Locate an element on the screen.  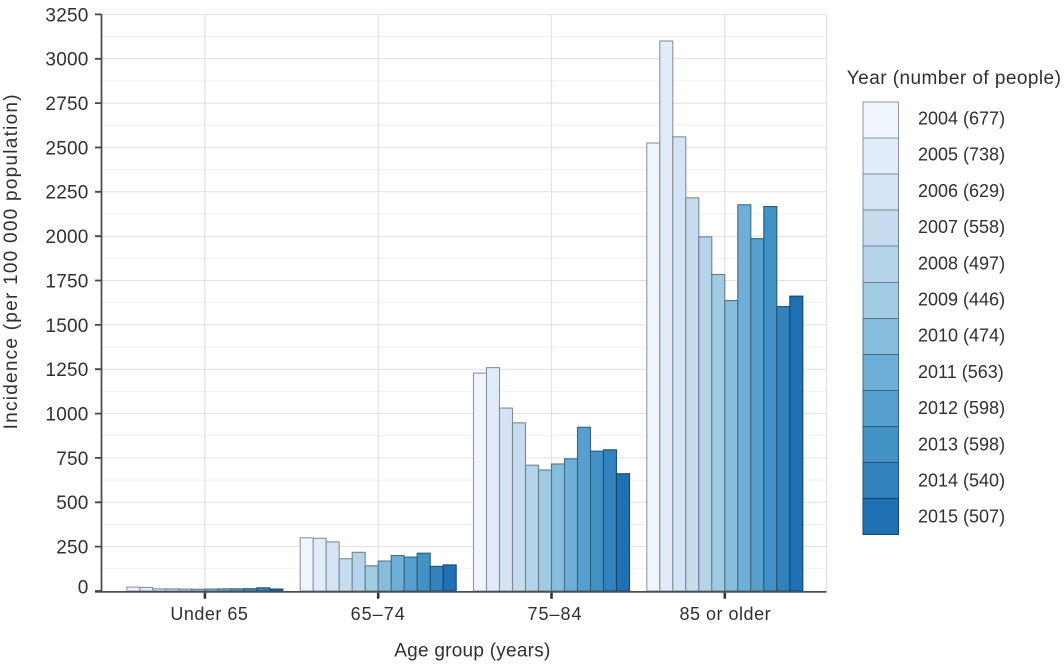
svg-text: 250 is located at coordinates (72, 548).